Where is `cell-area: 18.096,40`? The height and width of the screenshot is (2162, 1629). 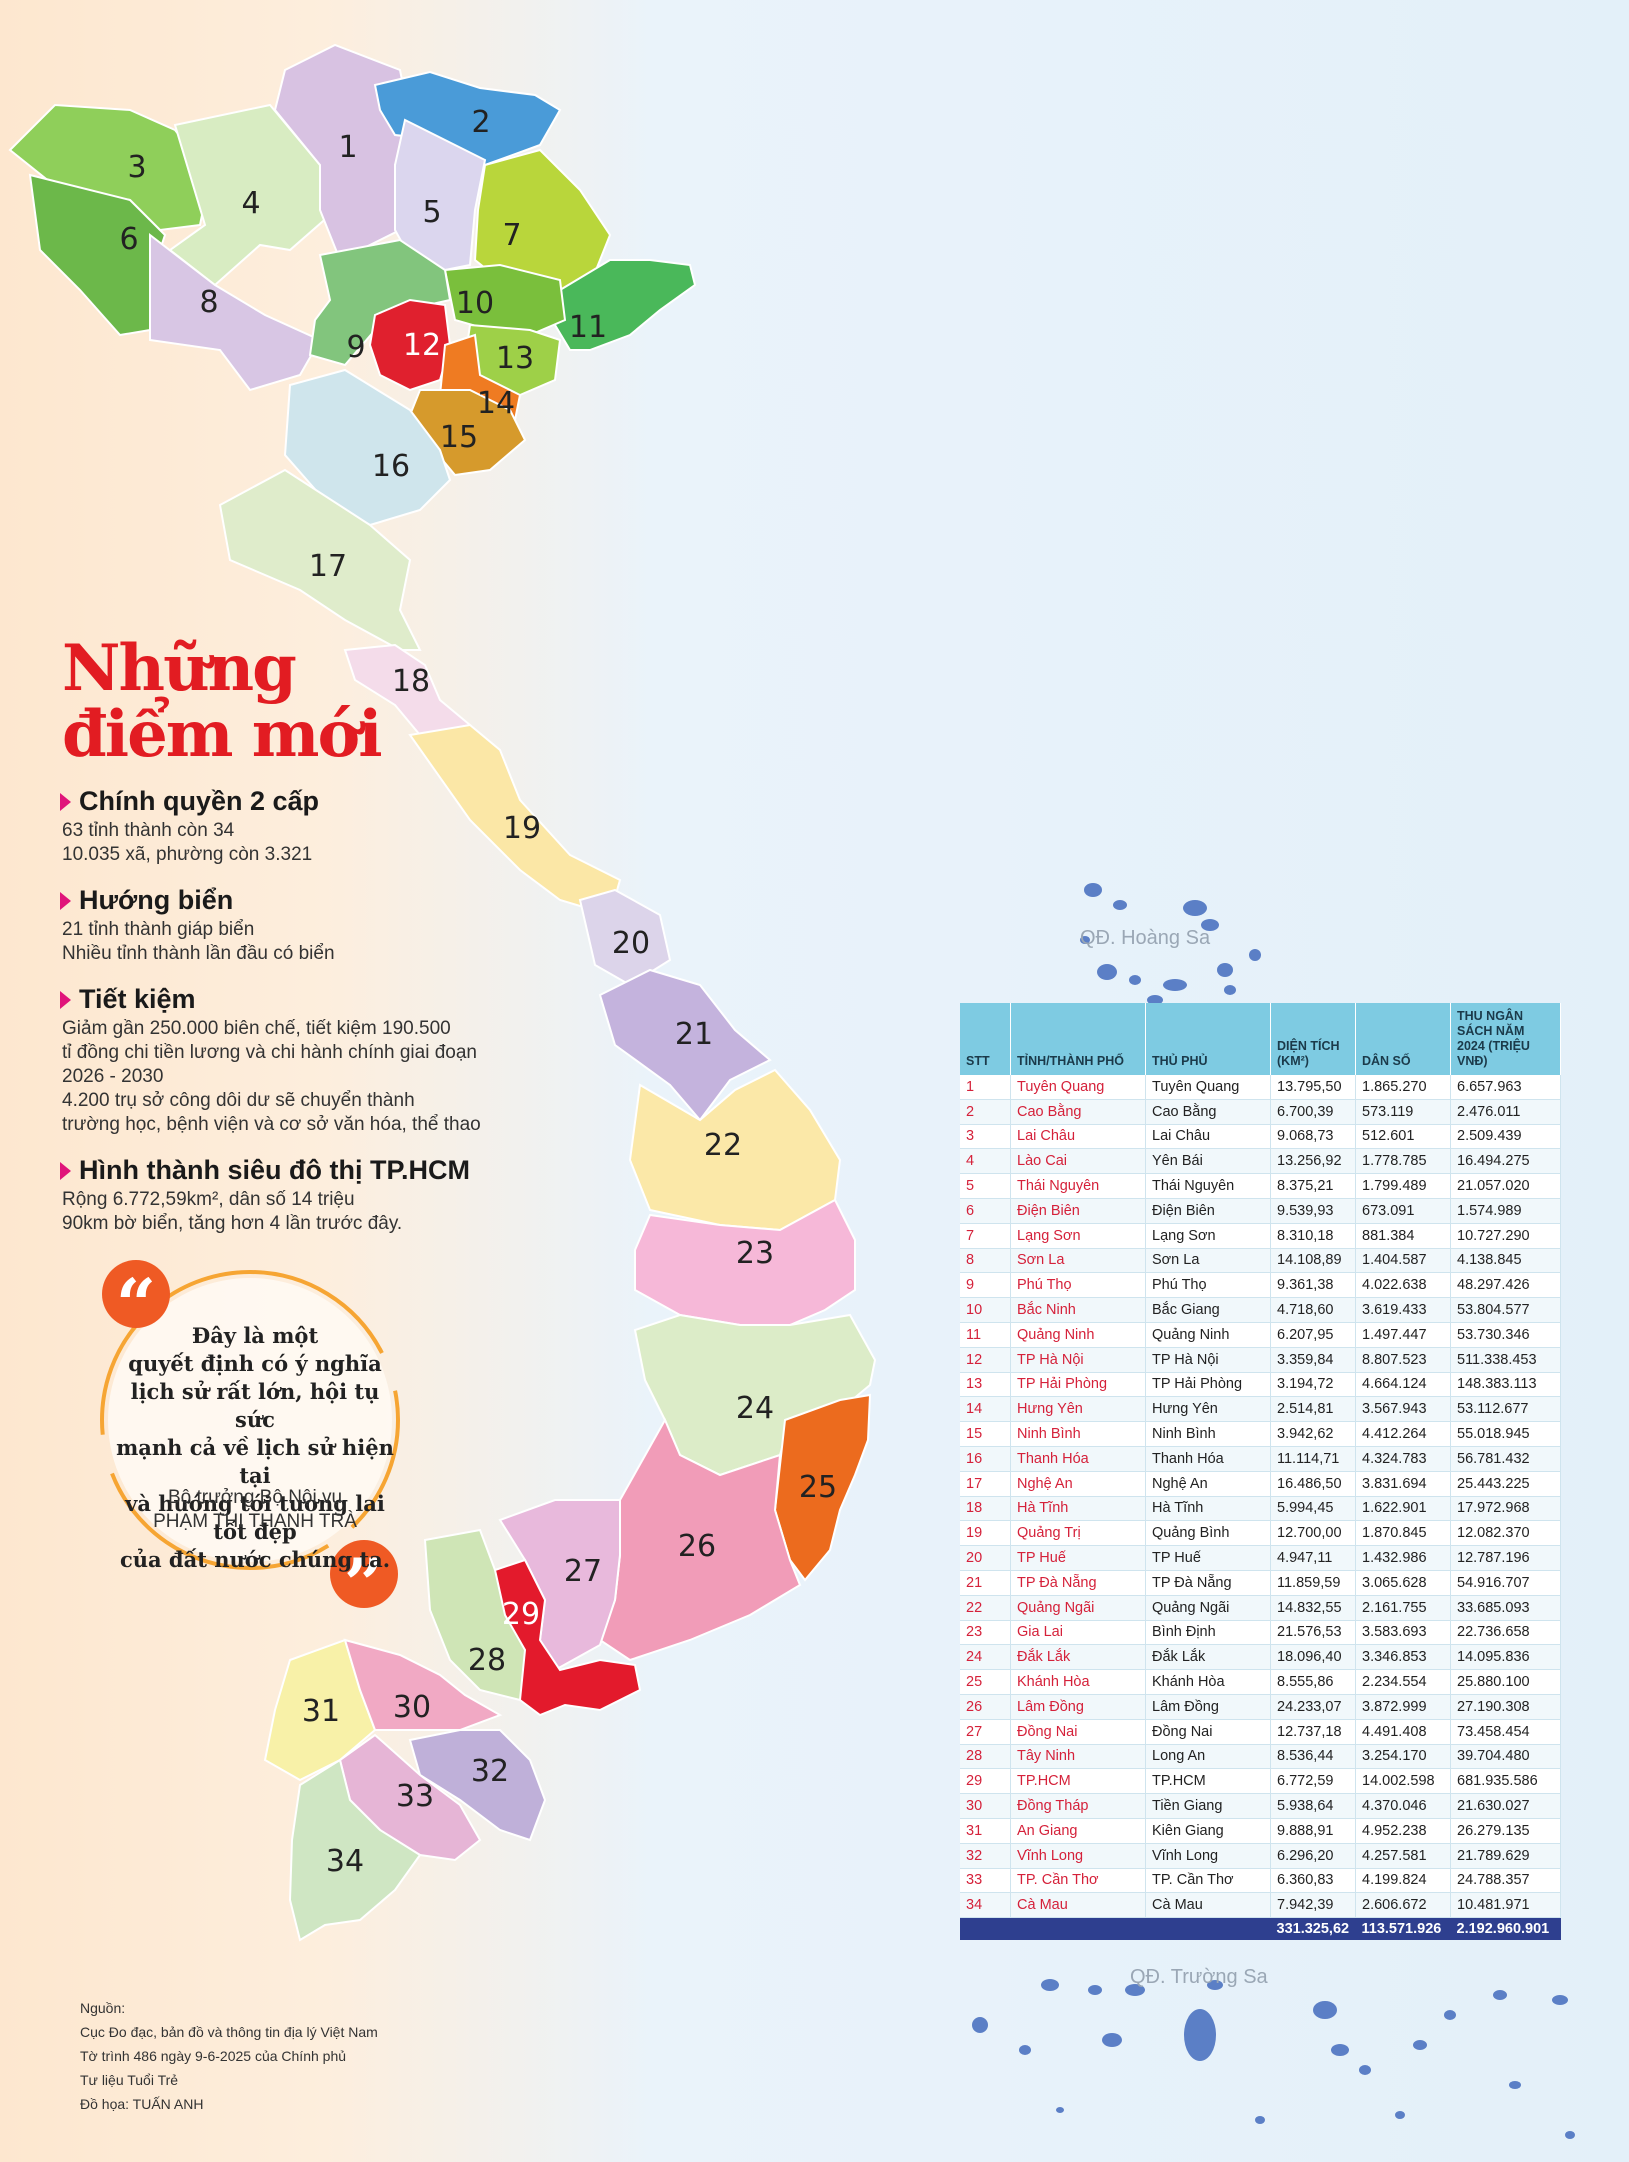
cell-area: 18.096,40 is located at coordinates (1313, 1657).